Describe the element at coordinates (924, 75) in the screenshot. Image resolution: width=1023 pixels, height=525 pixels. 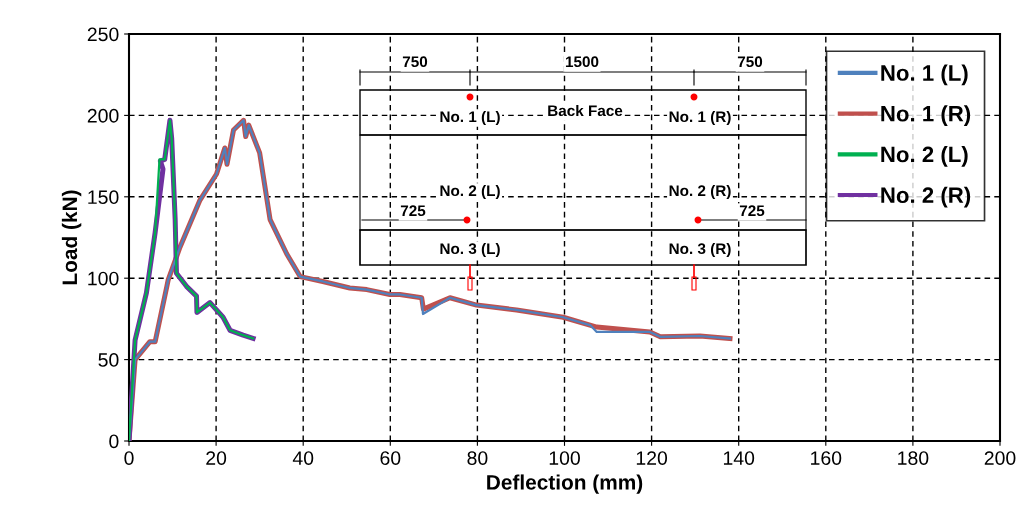
I see `legend-label: No. 1 (L)` at that location.